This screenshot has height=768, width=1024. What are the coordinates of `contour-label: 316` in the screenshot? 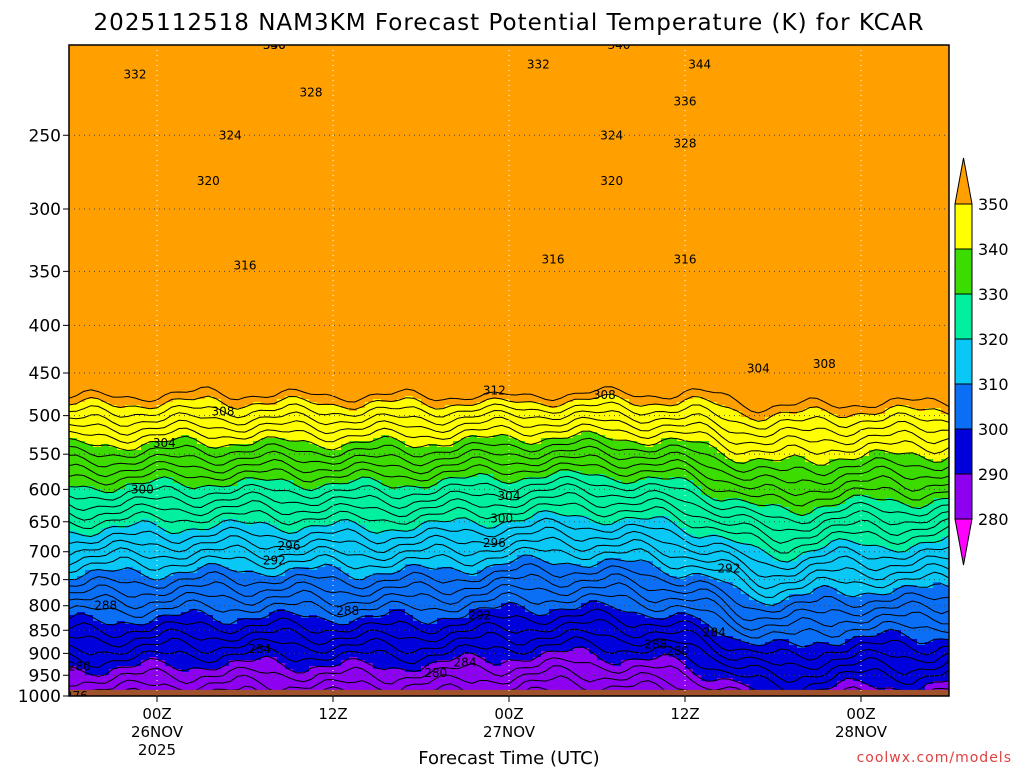 It's located at (553, 260).